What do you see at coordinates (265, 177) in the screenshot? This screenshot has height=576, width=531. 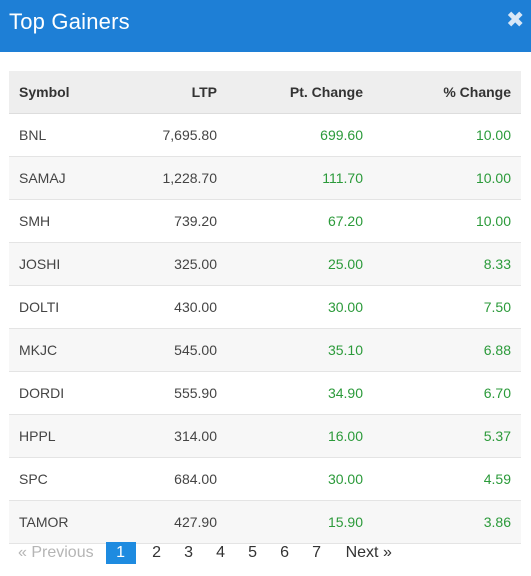 I see `table-row: SAMAJ 1,228.70 111.70 10.00` at bounding box center [265, 177].